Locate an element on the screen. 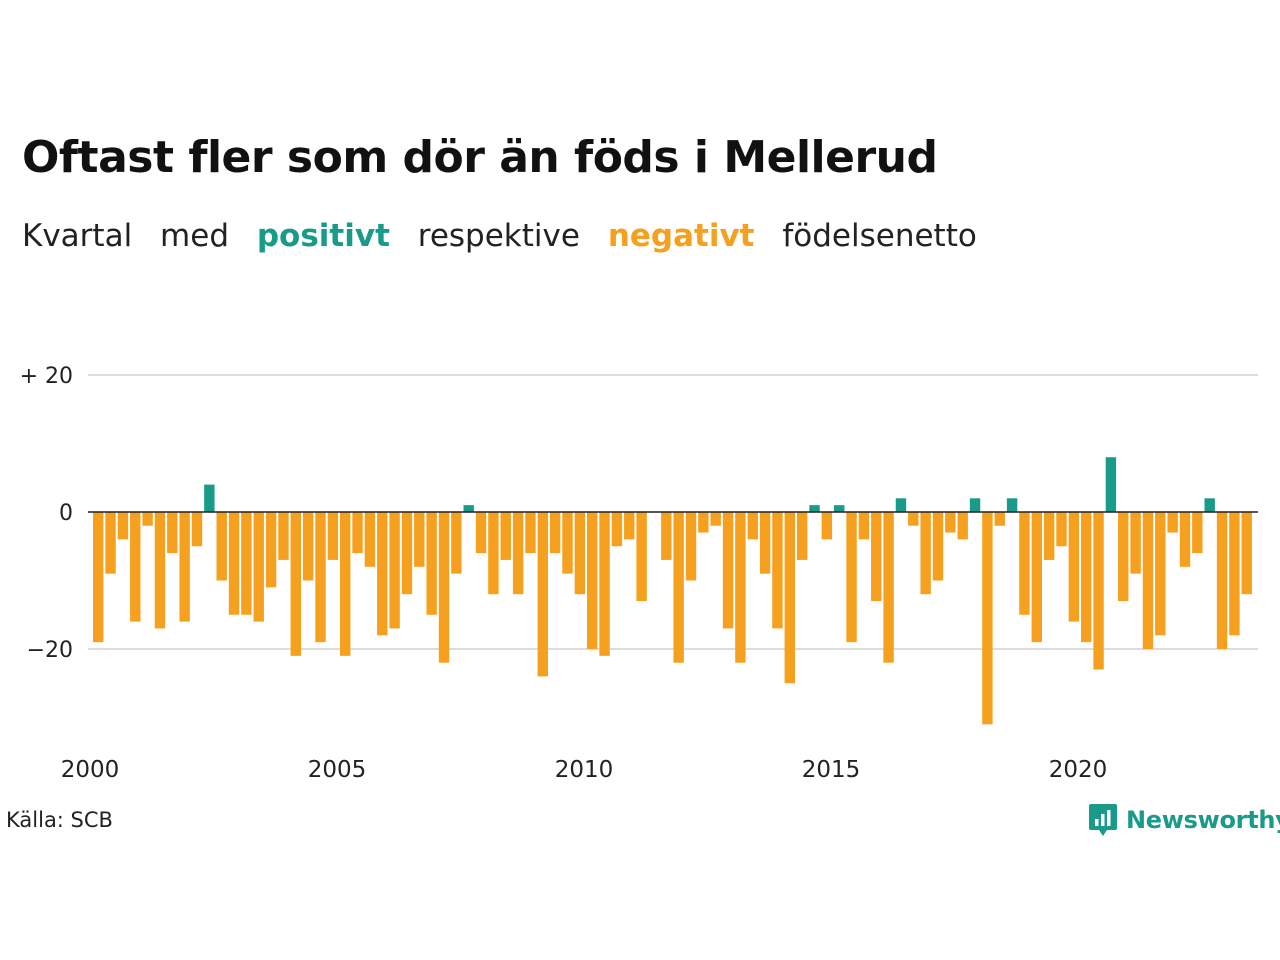 The image size is (1280, 960). subtitle-word: med is located at coordinates (194, 236).